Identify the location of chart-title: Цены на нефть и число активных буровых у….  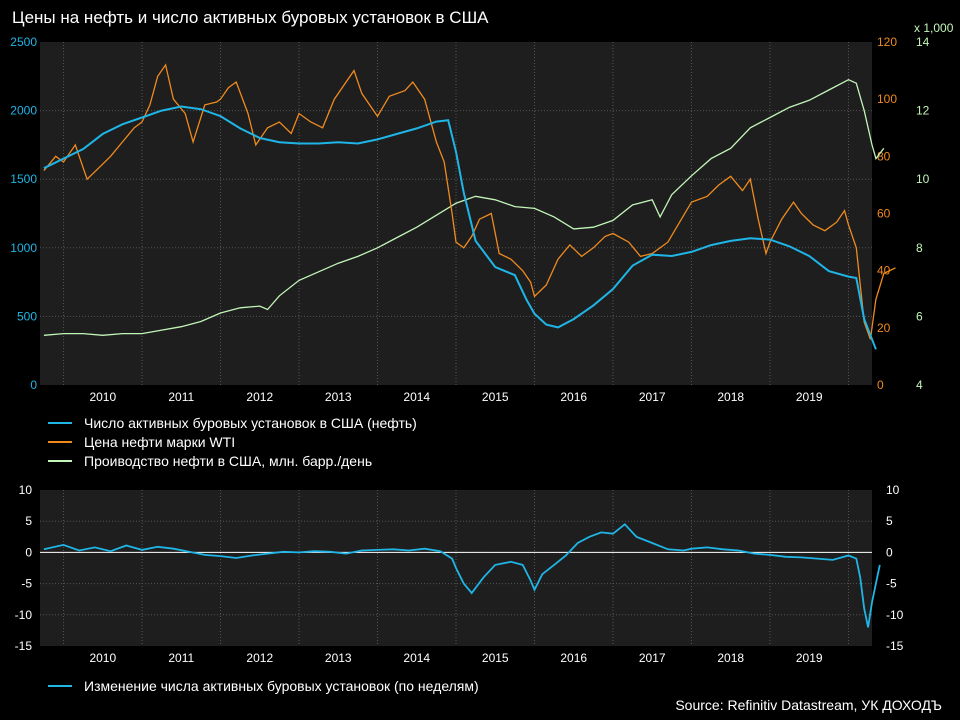
(250, 17).